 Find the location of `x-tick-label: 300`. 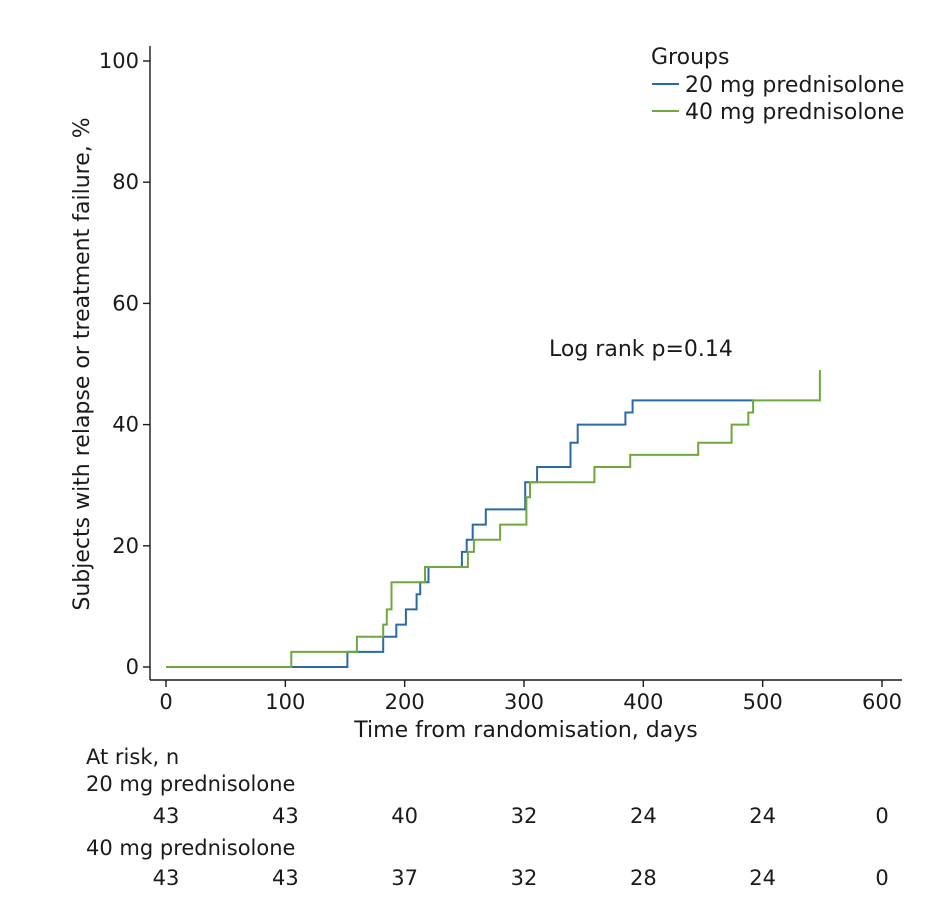

x-tick-label: 300 is located at coordinates (524, 702).